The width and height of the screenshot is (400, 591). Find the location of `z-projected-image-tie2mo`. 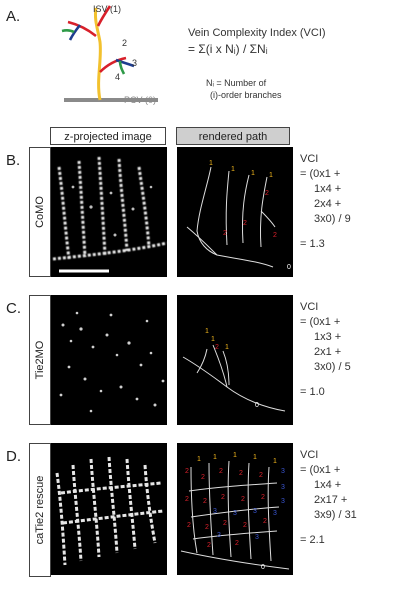

z-projected-image-tie2mo is located at coordinates (109, 360).